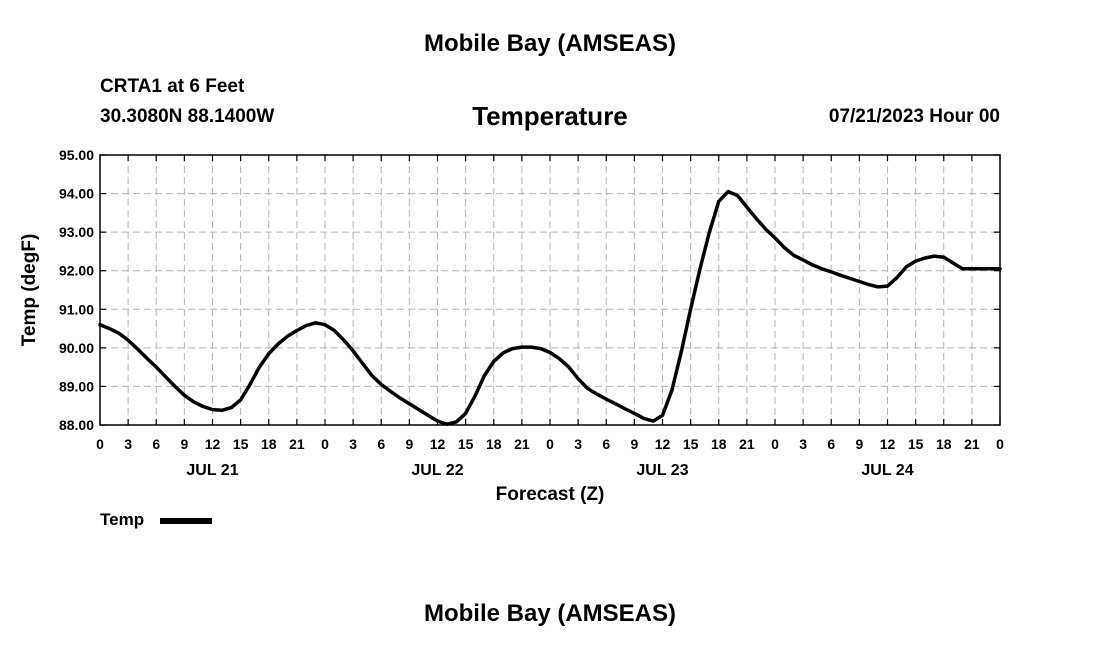 This screenshot has height=650, width=1100. I want to click on x-axis-date-labels: JUL 21 JUL 22 JUL 23 JUL 24, so click(549, 470).